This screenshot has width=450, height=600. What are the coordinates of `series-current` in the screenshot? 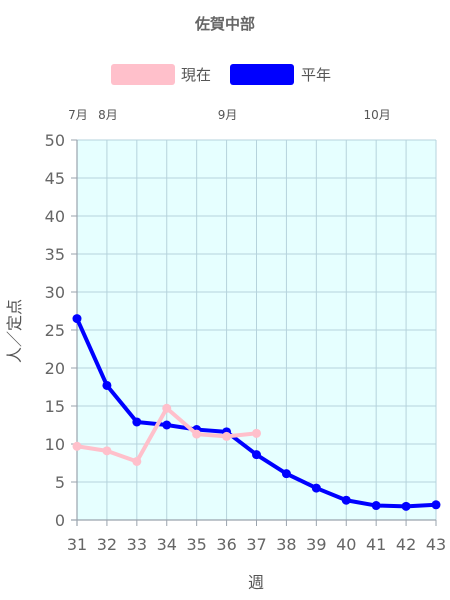 It's located at (166, 434).